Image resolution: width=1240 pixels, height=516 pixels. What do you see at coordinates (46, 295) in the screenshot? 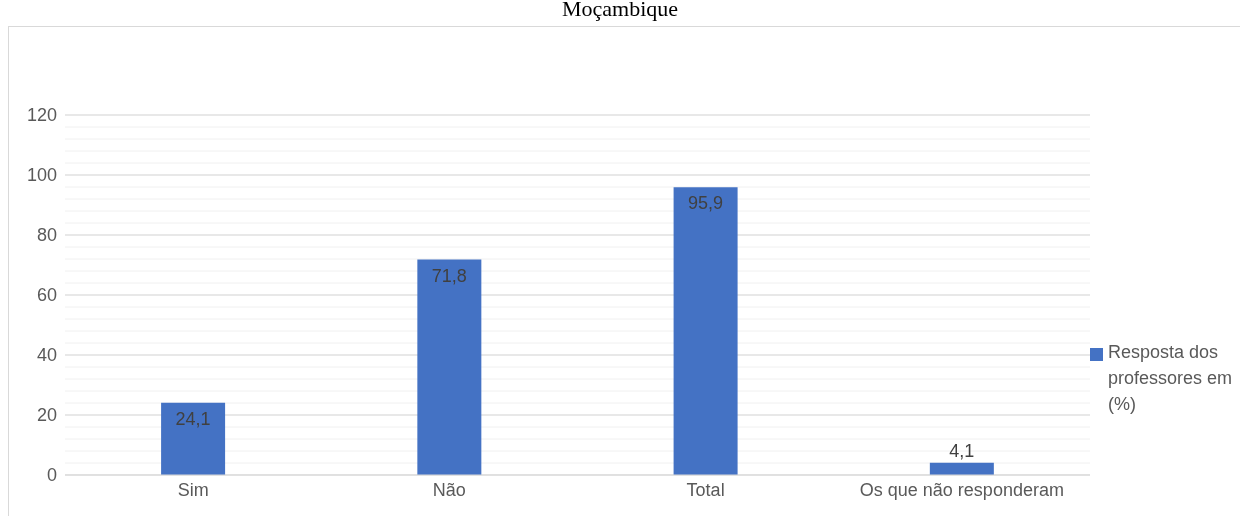
I see `y-tick-label: 60` at bounding box center [46, 295].